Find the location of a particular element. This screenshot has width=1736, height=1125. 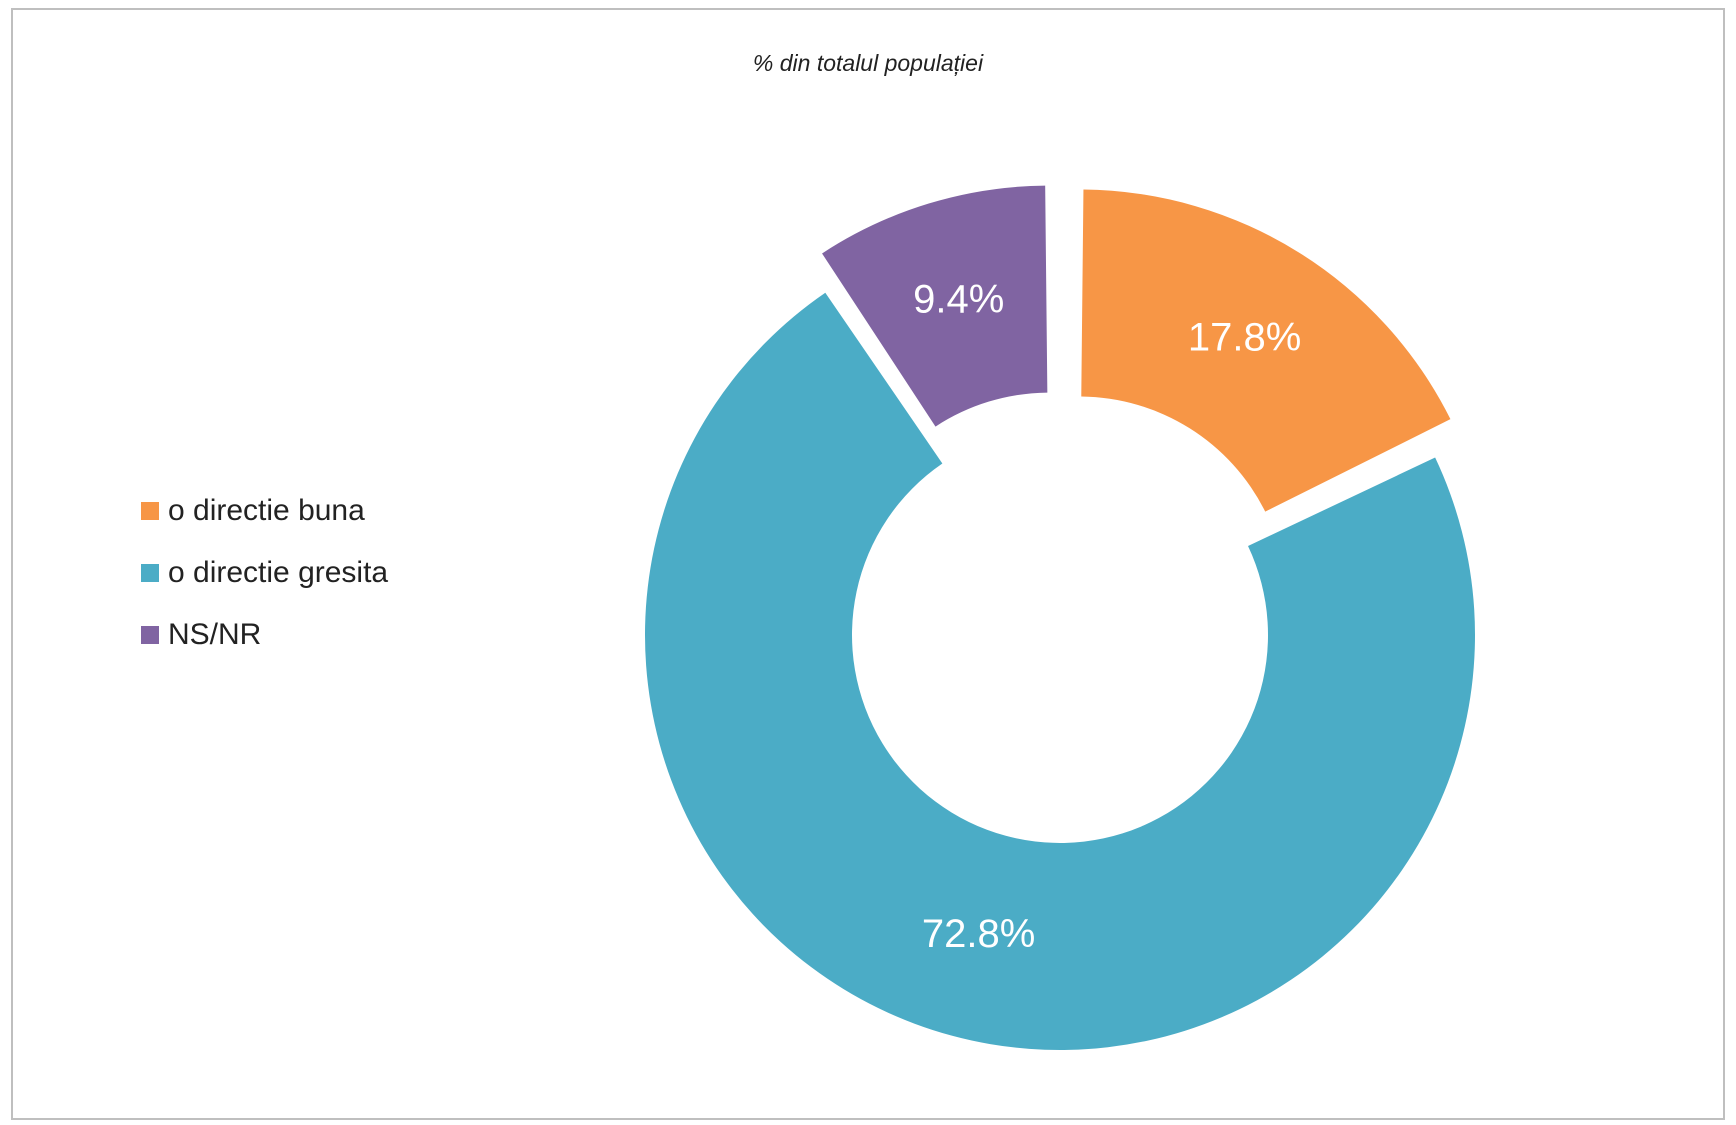

slice-gresita-label: 72.8% is located at coordinates (978, 934).